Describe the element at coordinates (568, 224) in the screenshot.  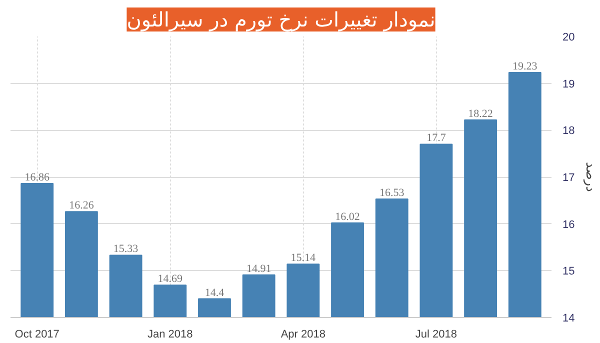
I see `y-tick-label: 16` at that location.